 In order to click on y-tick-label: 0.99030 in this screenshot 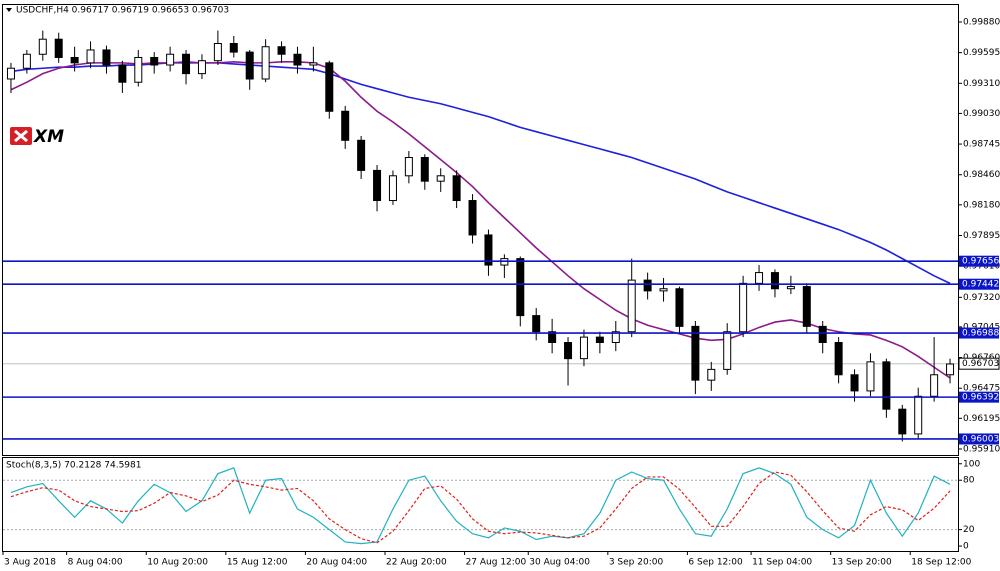, I will do `click(981, 114)`.